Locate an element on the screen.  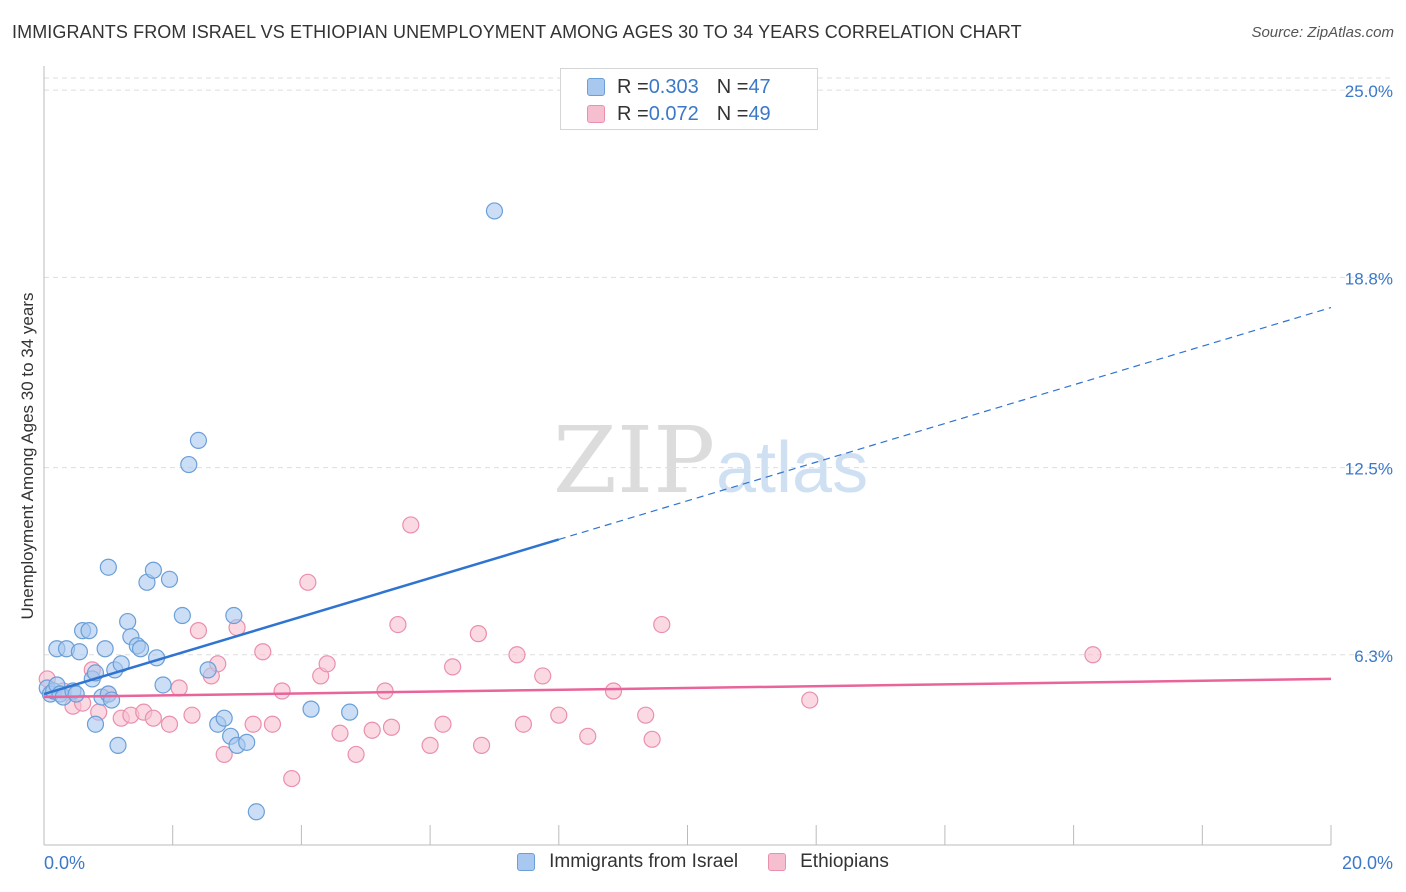
legend-row-israel: R = 0.303 N = 47 is located at coordinates (679, 87).